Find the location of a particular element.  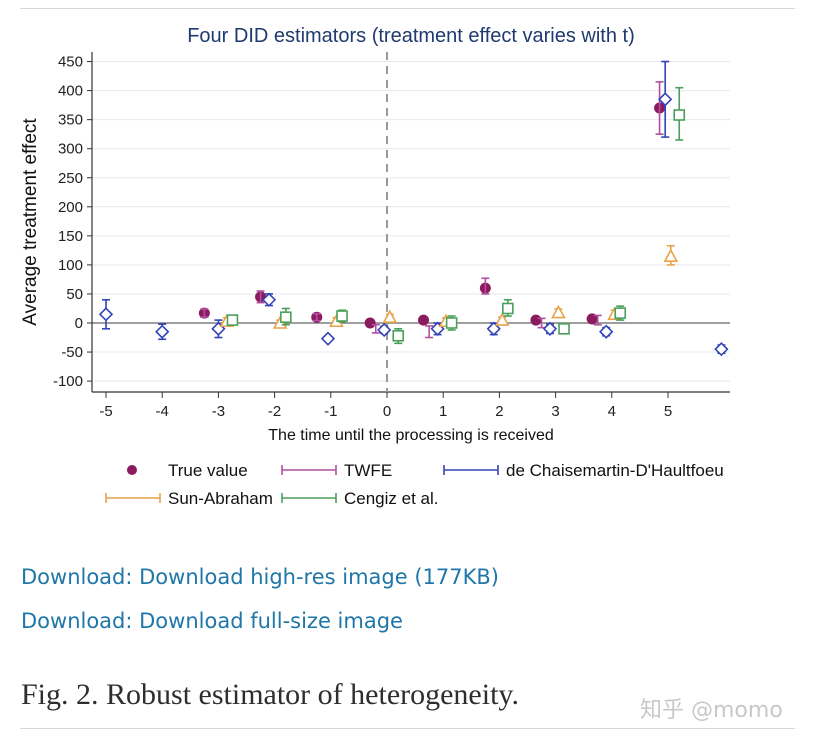

legend-label: TWFE is located at coordinates (368, 470).